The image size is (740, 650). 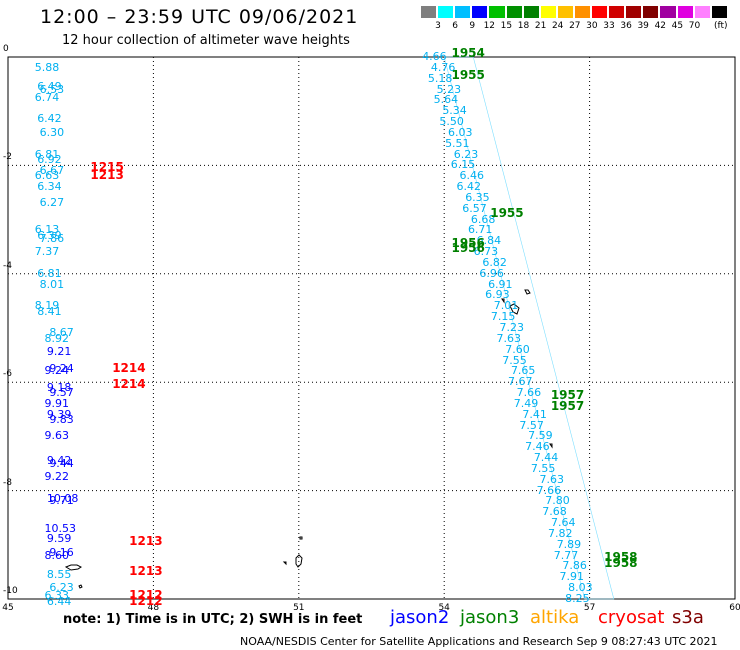 I want to click on legend-label: 33, so click(x=609, y=26).